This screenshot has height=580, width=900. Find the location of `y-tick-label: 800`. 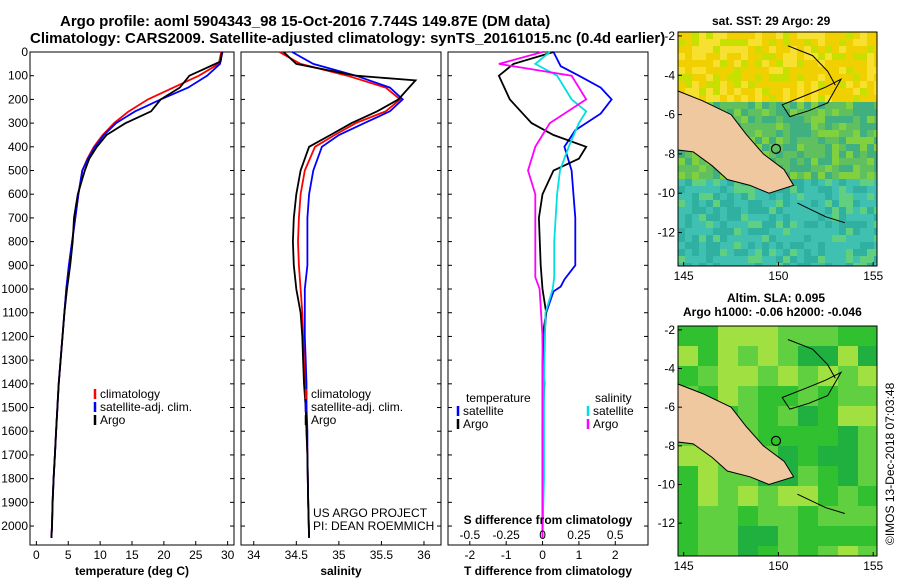

y-tick-label: 800 is located at coordinates (18, 242).